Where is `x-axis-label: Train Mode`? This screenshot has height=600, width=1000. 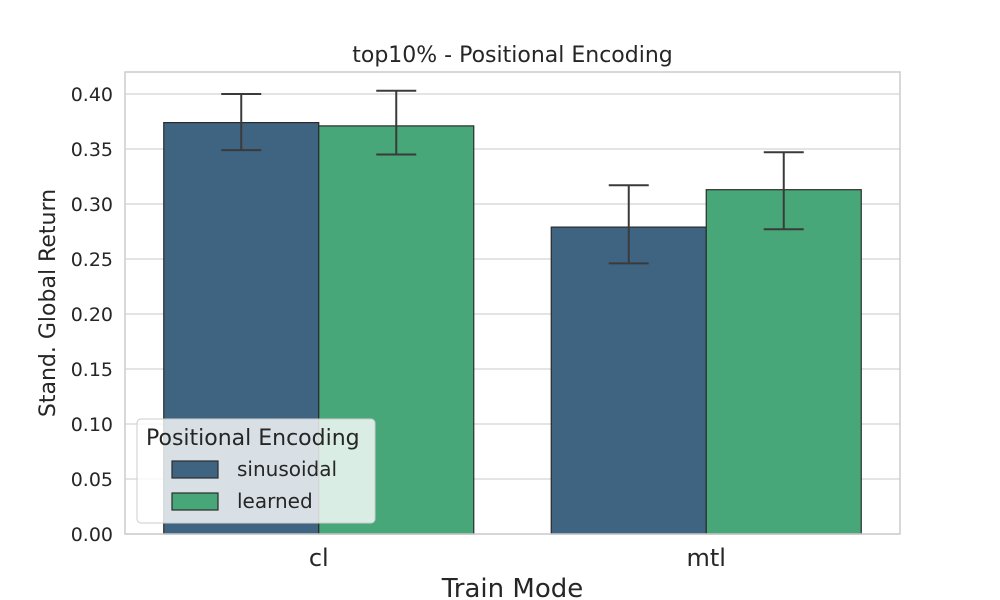 x-axis-label: Train Mode is located at coordinates (512, 587).